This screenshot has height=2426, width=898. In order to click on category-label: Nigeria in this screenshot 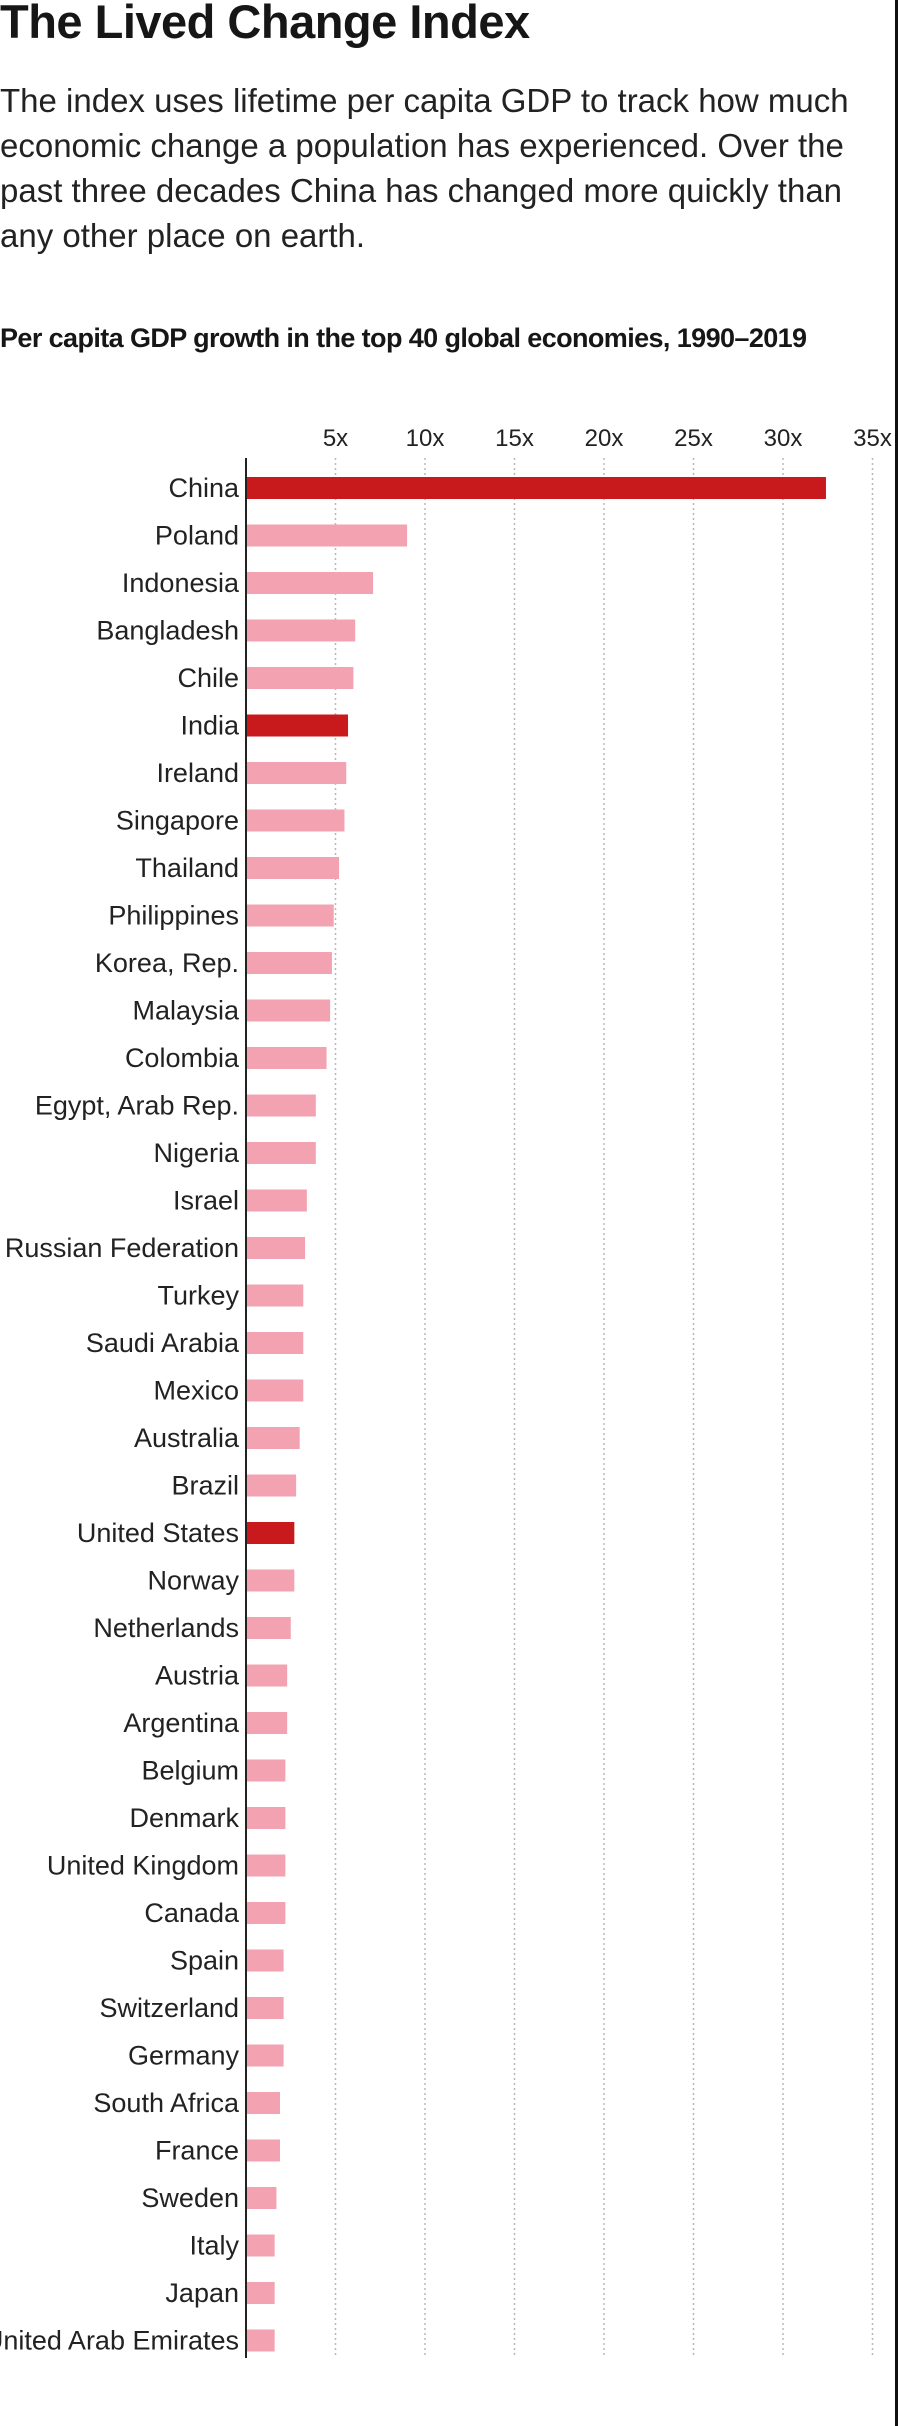, I will do `click(196, 1153)`.